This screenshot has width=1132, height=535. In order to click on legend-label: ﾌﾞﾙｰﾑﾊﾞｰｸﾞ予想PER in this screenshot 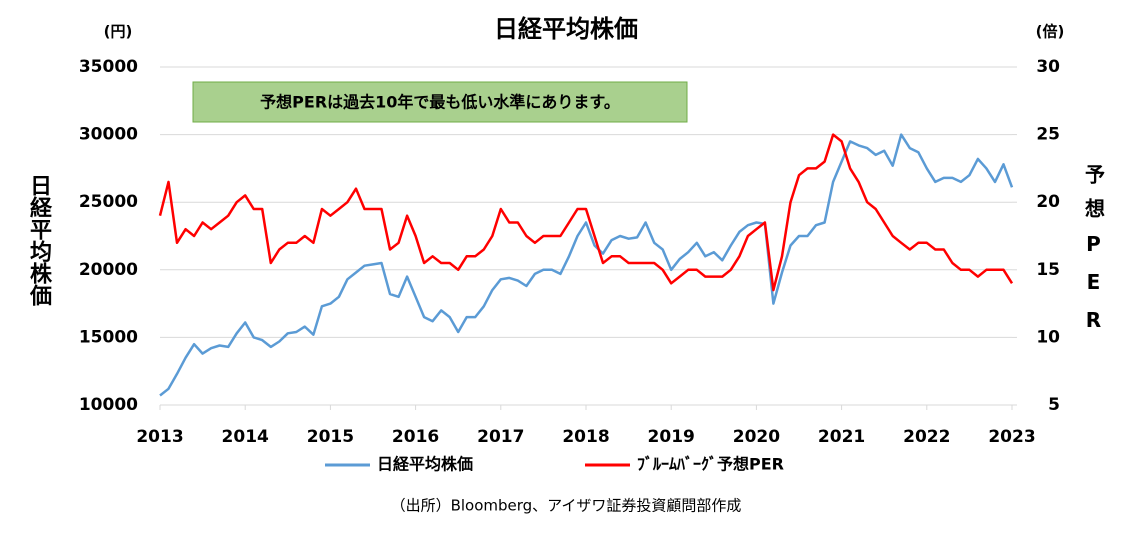, I will do `click(710, 464)`.